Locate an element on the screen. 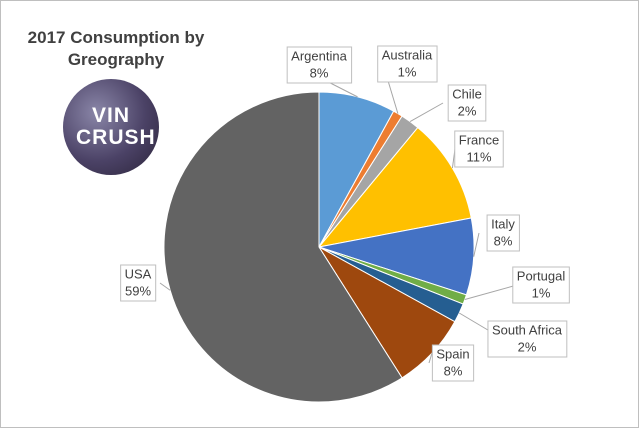  category-label: Chile is located at coordinates (467, 93).